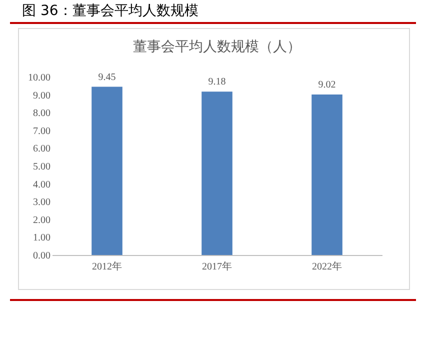 The width and height of the screenshot is (421, 338). I want to click on y-tick-label: 6.00, so click(41, 149).